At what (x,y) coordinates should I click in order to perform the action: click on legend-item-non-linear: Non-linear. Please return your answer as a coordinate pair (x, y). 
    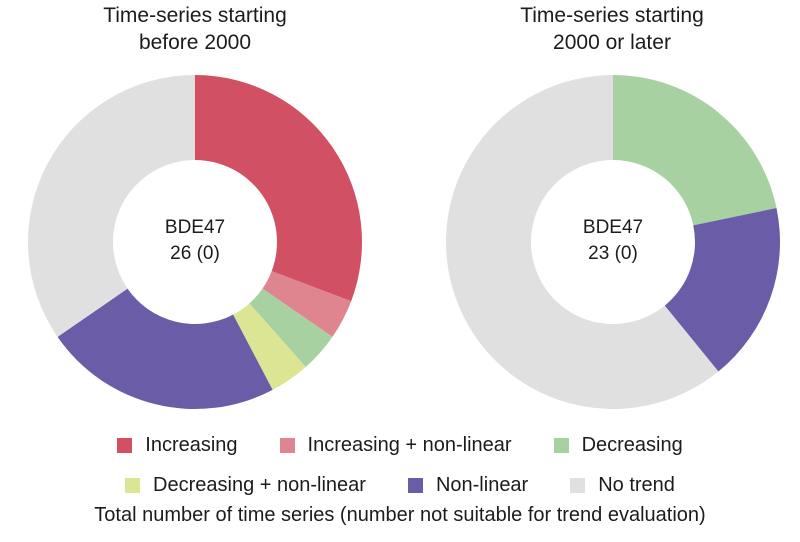
    Looking at the image, I should click on (468, 485).